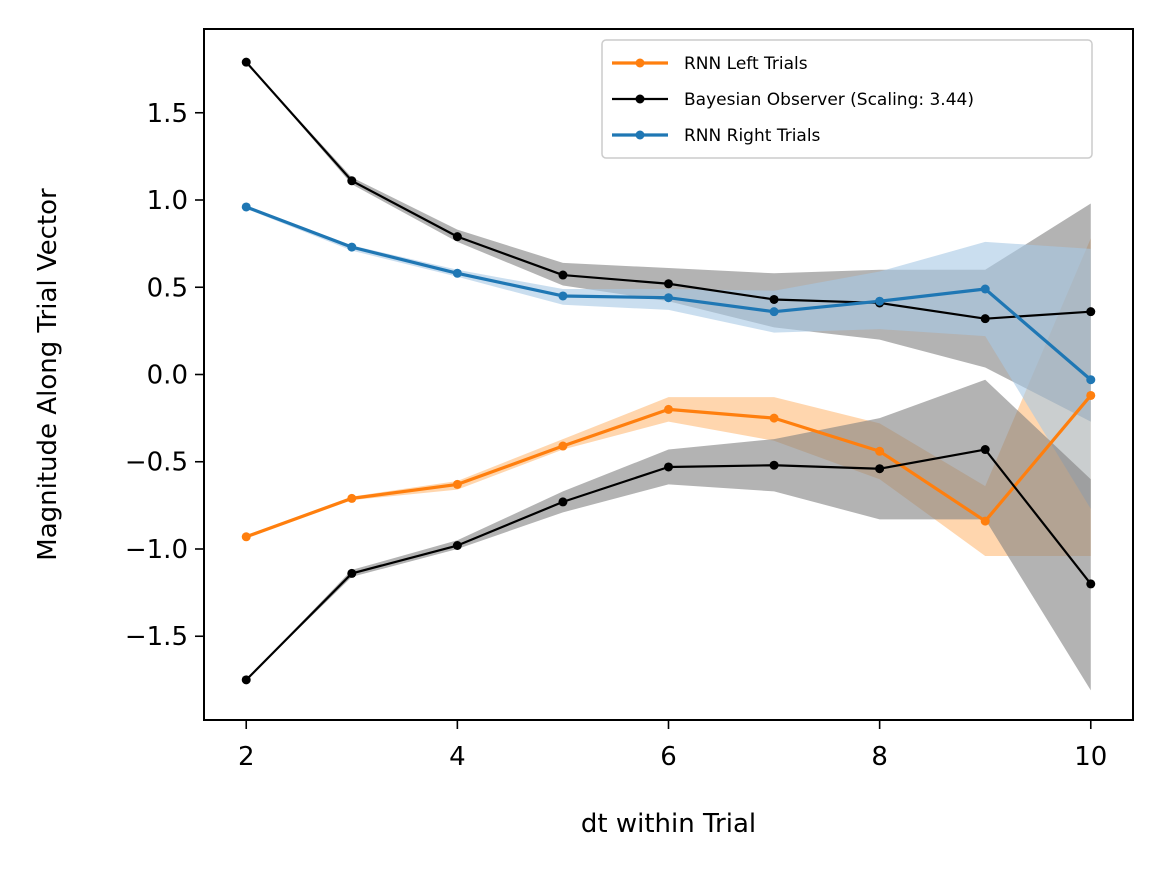  Describe the element at coordinates (457, 757) in the screenshot. I see `x-tick-label: 4` at that location.